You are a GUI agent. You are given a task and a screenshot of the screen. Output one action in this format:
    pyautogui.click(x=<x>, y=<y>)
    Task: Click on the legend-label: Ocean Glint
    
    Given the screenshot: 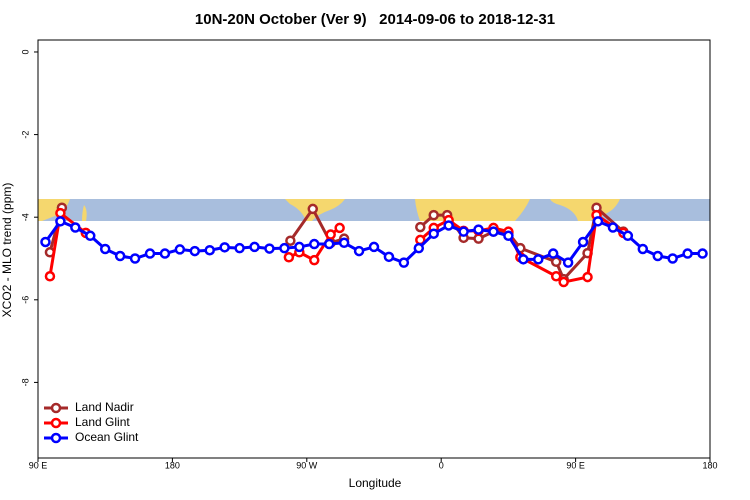 What is the action you would take?
    pyautogui.click(x=107, y=437)
    